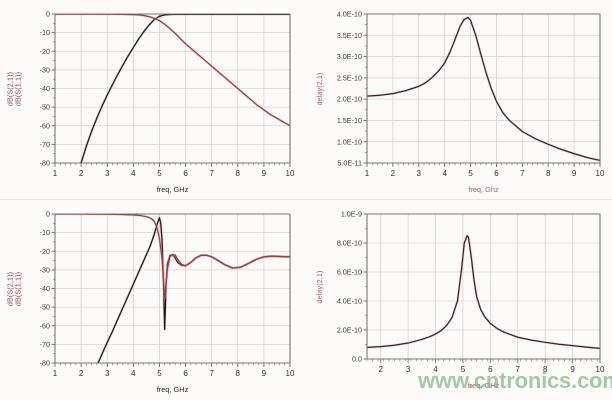 This screenshot has width=612, height=400. What do you see at coordinates (172, 389) in the screenshot?
I see `x-axis-label-bottom-left: freq, GHz` at bounding box center [172, 389].